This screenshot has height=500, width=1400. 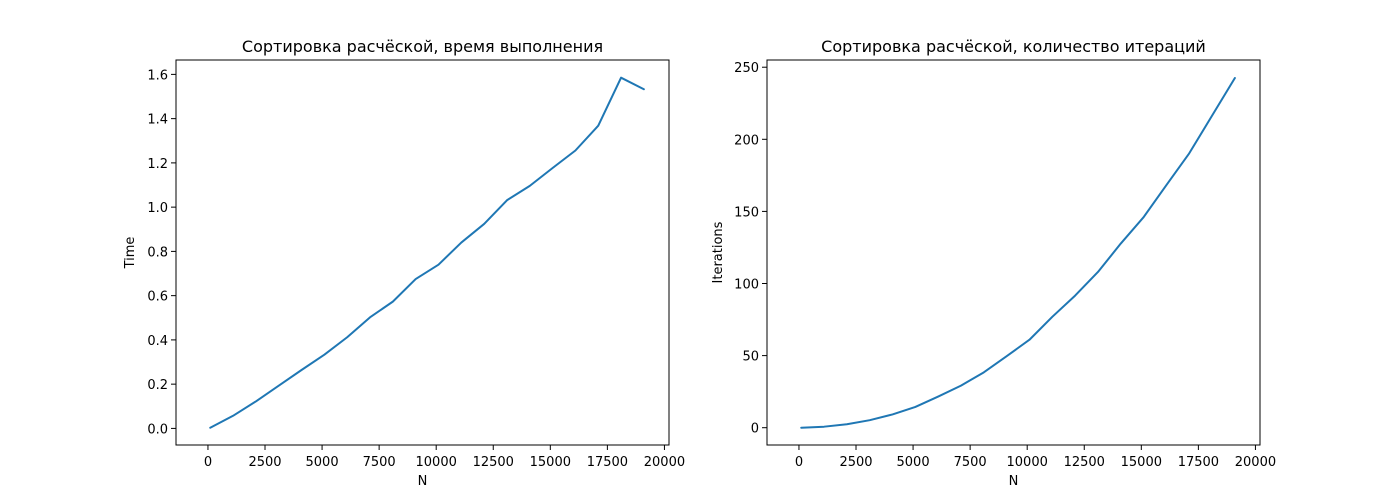 What do you see at coordinates (746, 68) in the screenshot?
I see `y-tick-label: 250` at bounding box center [746, 68].